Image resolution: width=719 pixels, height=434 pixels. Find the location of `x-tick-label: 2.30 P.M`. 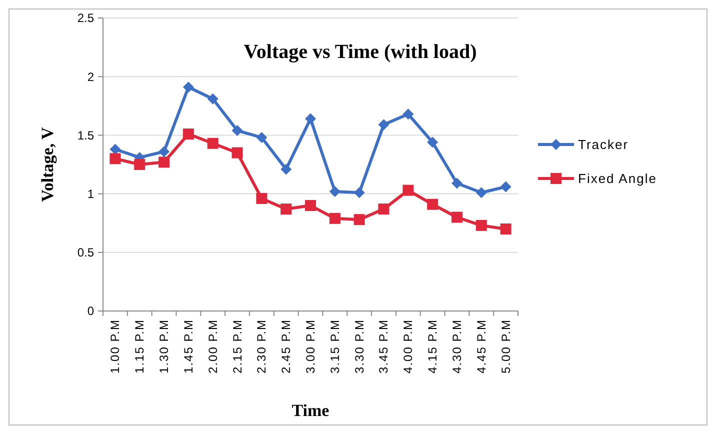

x-tick-label: 2.30 P.M is located at coordinates (261, 346).